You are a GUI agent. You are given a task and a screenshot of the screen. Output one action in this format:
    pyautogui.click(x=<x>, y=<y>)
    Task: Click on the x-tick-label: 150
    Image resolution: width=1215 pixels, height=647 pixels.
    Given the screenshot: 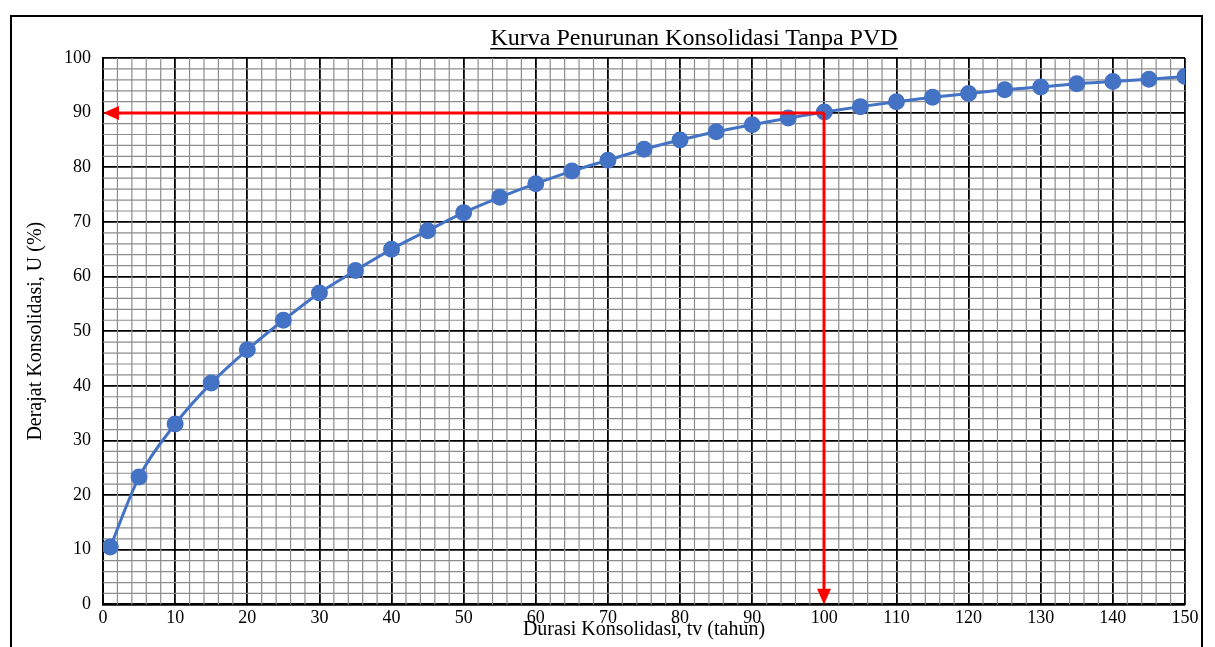 What is the action you would take?
    pyautogui.click(x=1185, y=616)
    